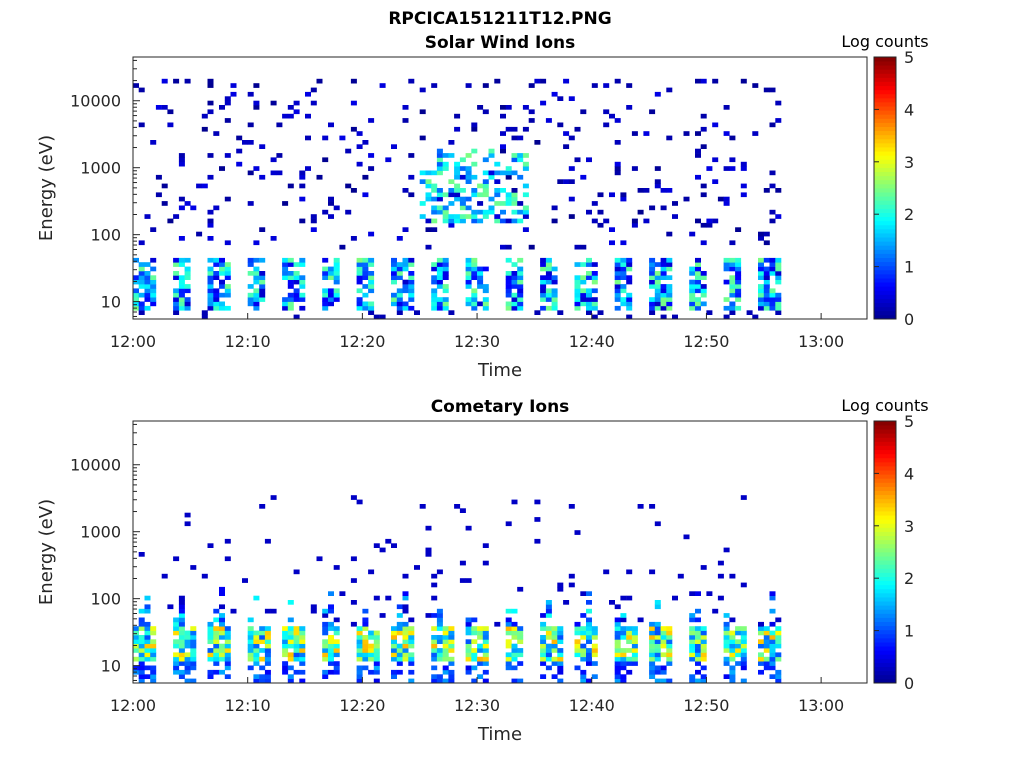 This screenshot has height=768, width=1024. What do you see at coordinates (909, 473) in the screenshot?
I see `colorbar-tick-label: 4` at bounding box center [909, 473].